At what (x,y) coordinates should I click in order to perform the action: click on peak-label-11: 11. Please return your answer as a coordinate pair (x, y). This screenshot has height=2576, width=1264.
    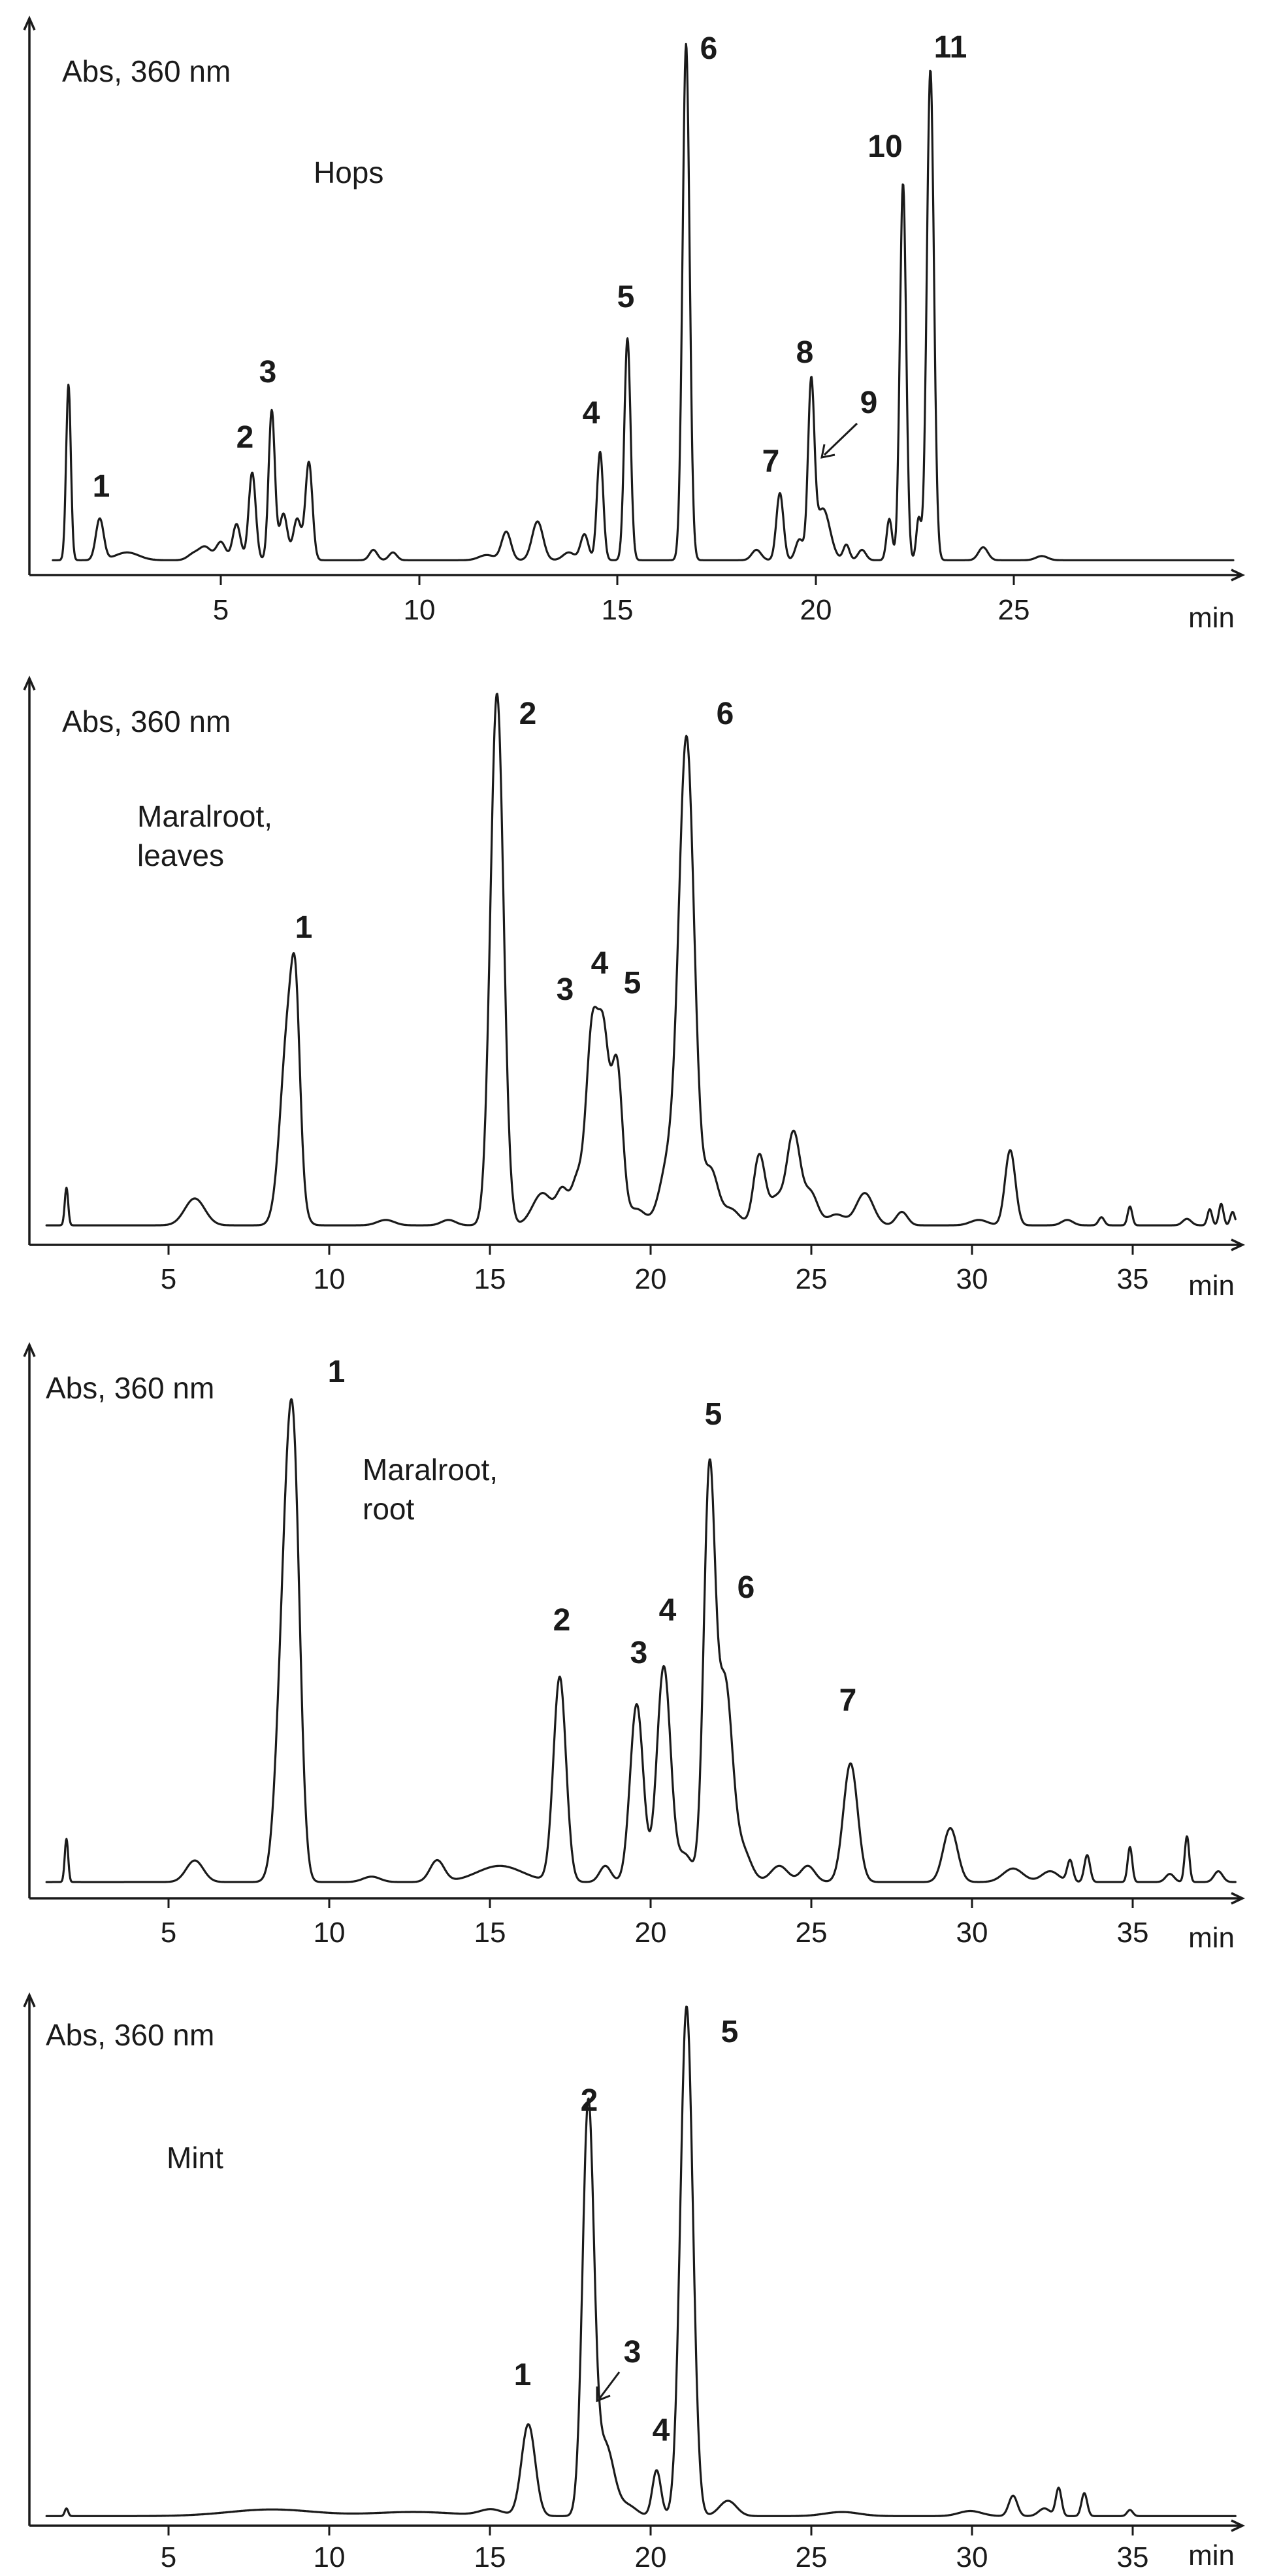
    Looking at the image, I should click on (950, 47).